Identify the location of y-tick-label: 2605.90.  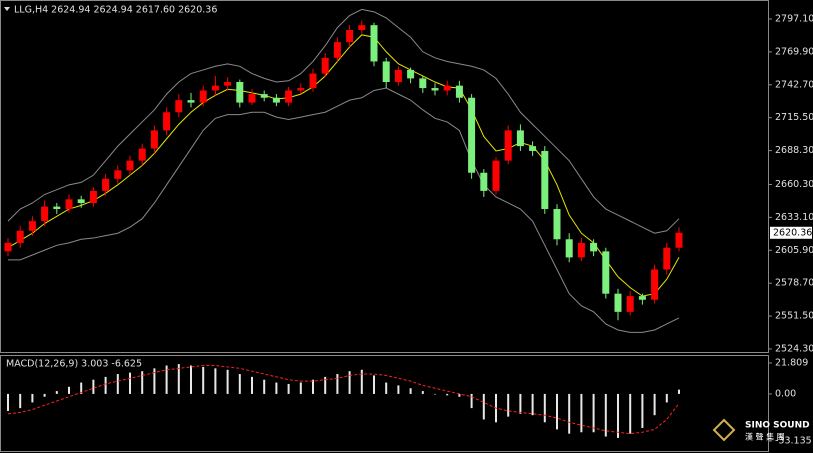
(794, 250).